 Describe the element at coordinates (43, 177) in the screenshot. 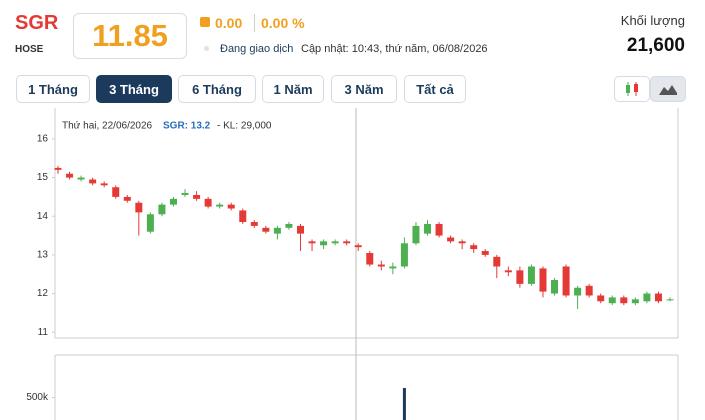

I see `y-tick-label: 15` at that location.